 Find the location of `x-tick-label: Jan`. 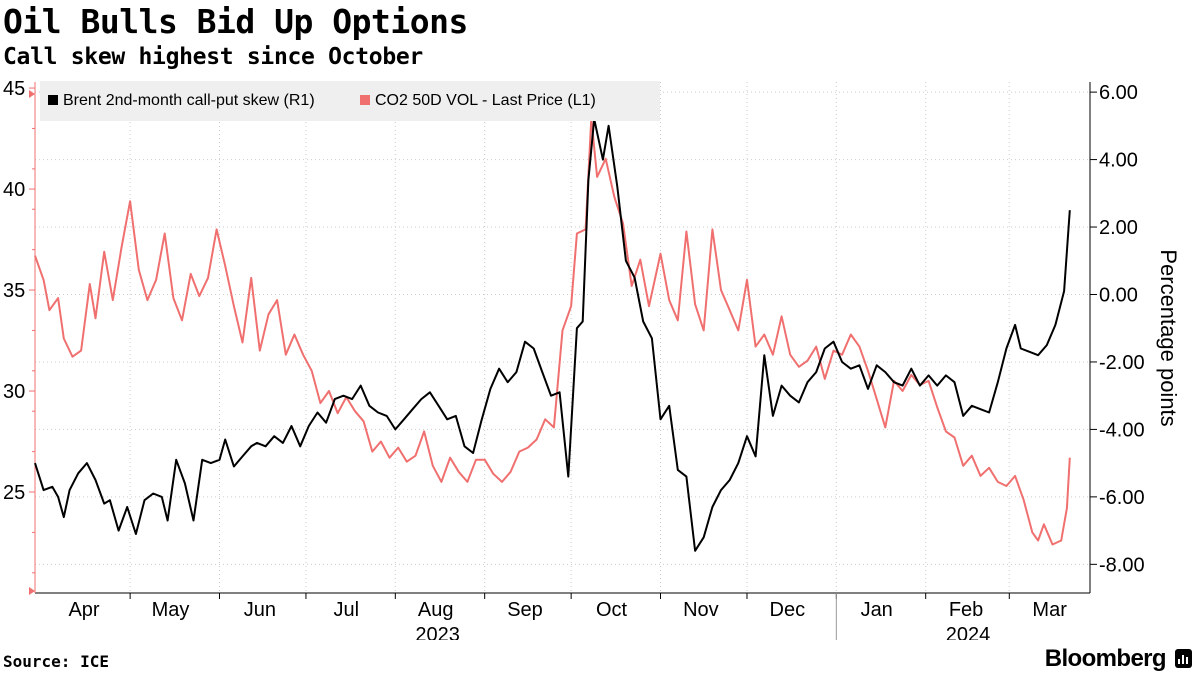

x-tick-label: Jan is located at coordinates (877, 610).